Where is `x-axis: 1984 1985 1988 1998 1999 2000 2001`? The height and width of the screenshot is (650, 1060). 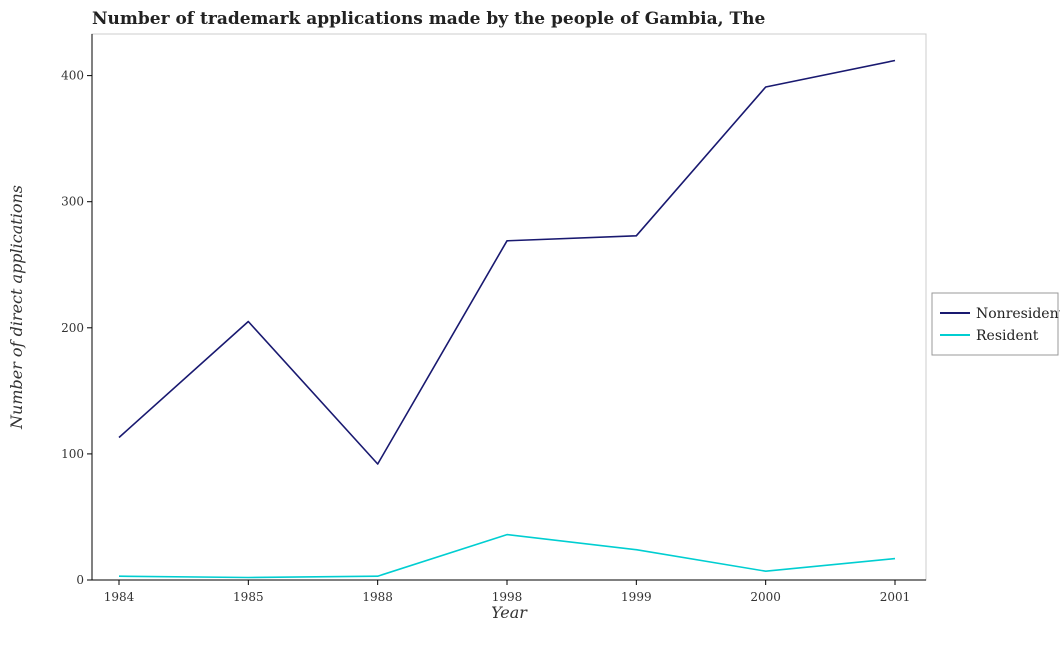
x-axis: 1984 1985 1988 1998 1999 2000 2001 is located at coordinates (507, 592).